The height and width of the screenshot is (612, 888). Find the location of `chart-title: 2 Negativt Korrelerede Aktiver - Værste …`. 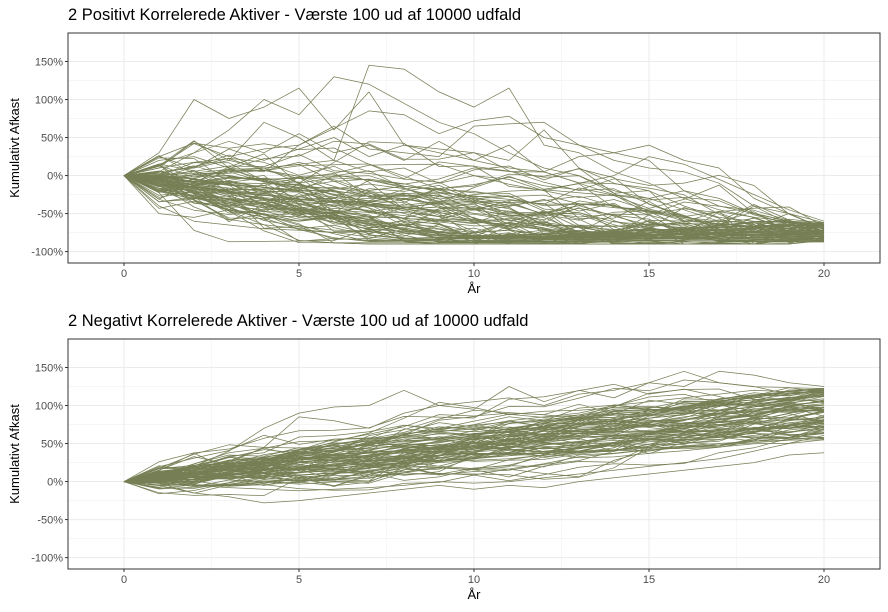

chart-title: 2 Negativt Korrelerede Aktiver - Værste … is located at coordinates (298, 321).